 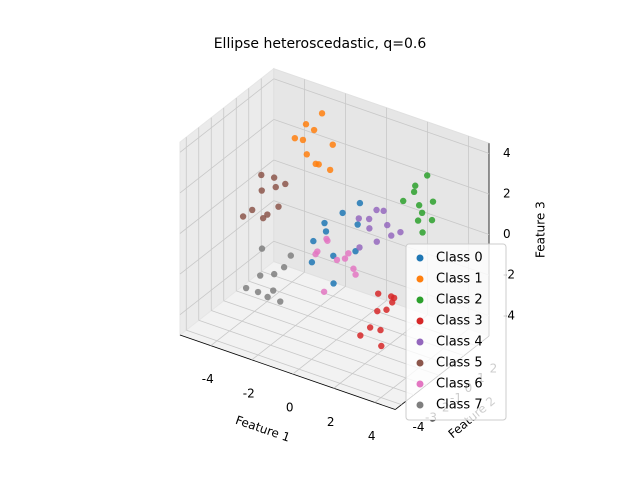 I want to click on legend-label: Class 0, so click(x=459, y=258).